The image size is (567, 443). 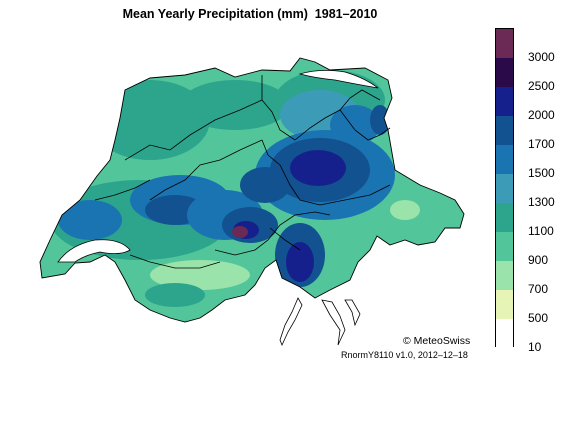 What do you see at coordinates (541, 202) in the screenshot?
I see `legend-label: 1300` at bounding box center [541, 202].